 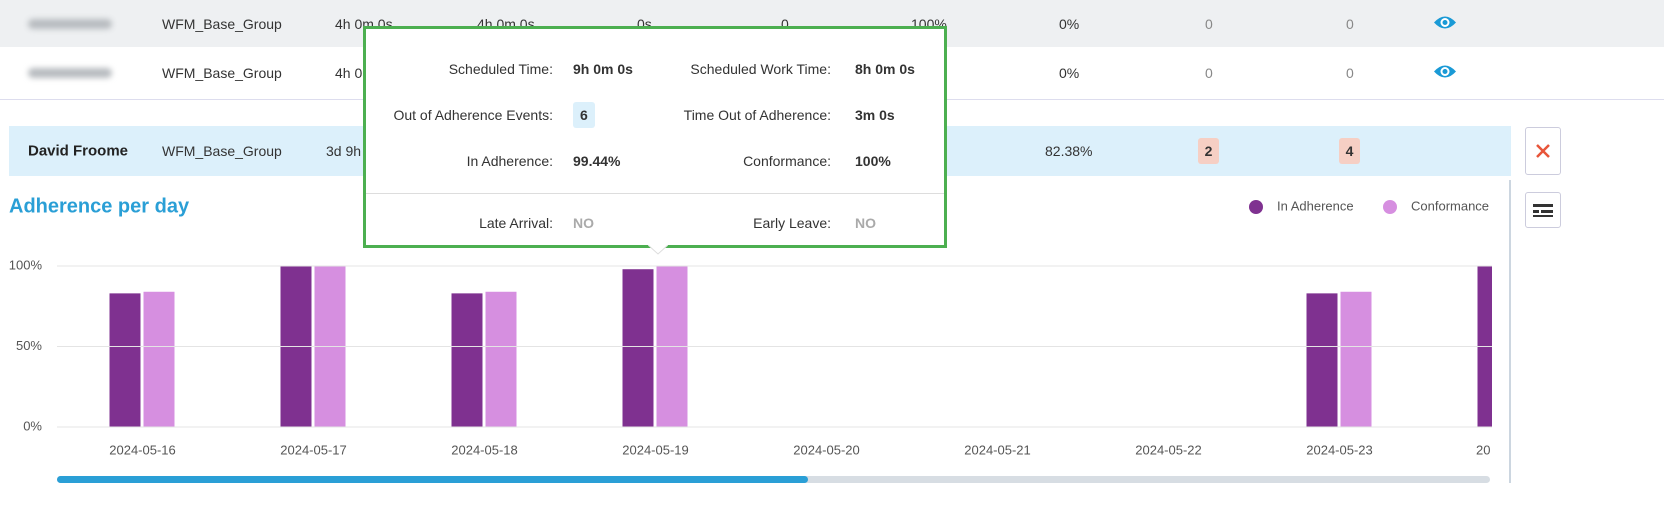 I want to click on tooltip-label: Scheduled Time:, so click(x=500, y=69).